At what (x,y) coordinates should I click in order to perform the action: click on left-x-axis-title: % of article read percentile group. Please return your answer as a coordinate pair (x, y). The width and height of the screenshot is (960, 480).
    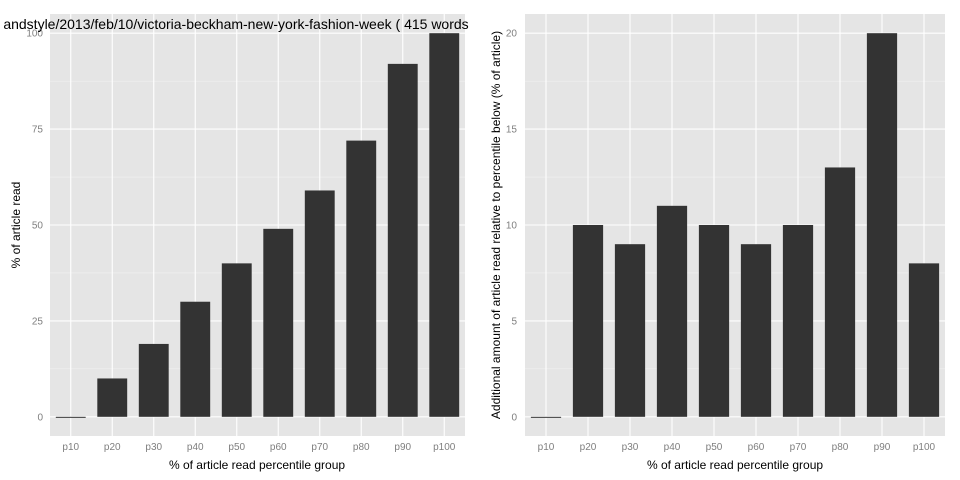
    Looking at the image, I should click on (257, 465).